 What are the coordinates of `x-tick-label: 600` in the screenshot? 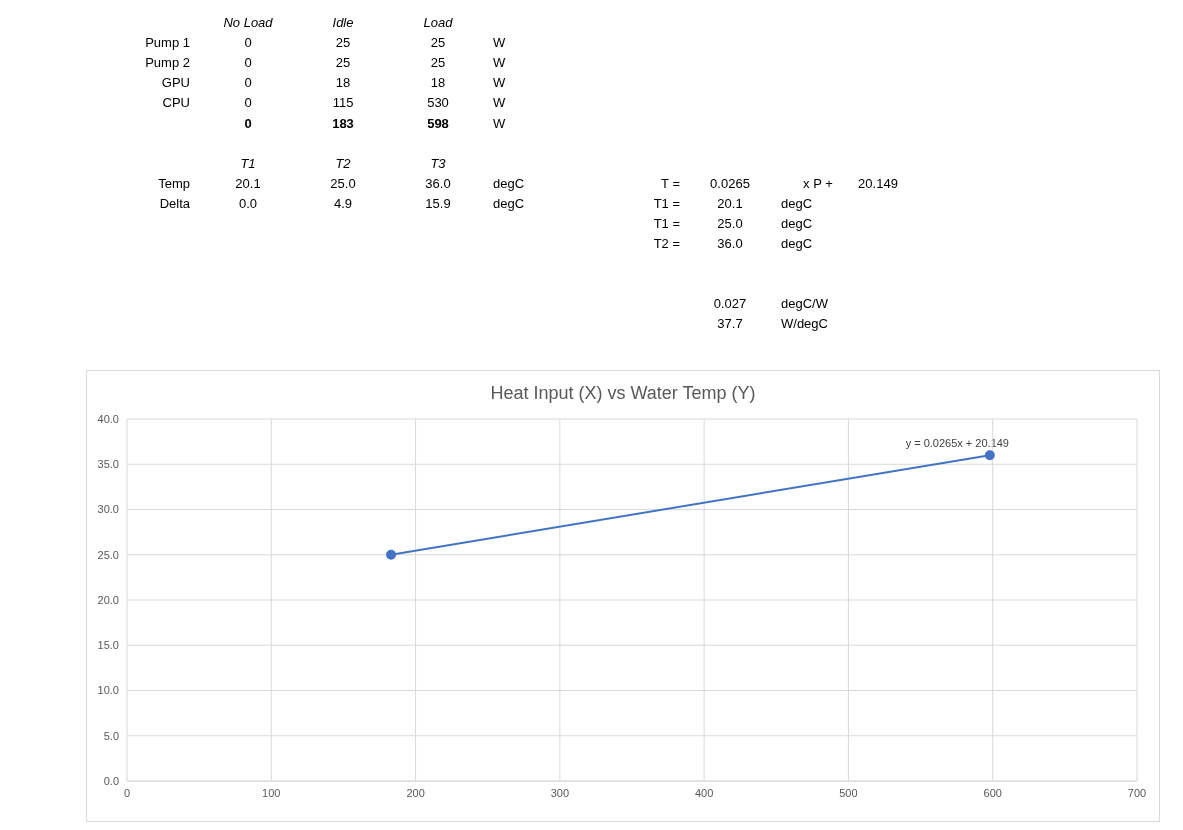 It's located at (992, 792).